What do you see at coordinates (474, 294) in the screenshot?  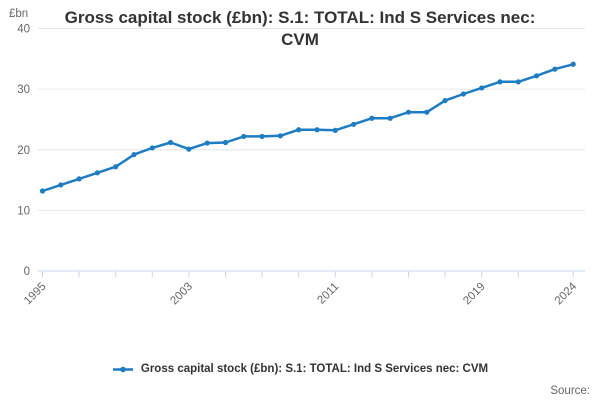 I see `x-tick-label: 2019` at bounding box center [474, 294].